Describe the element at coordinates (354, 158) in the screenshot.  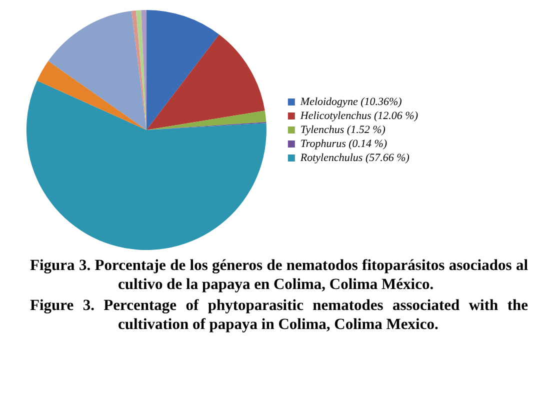
I see `legend-label: Rotylenchulus (57.66 %)` at that location.